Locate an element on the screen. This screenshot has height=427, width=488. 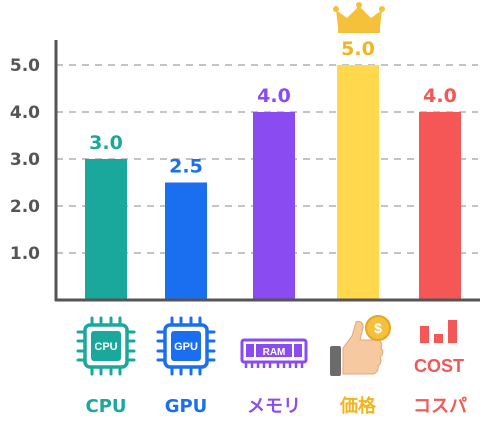
gpu-chip-icon: GPU is located at coordinates (186, 346).